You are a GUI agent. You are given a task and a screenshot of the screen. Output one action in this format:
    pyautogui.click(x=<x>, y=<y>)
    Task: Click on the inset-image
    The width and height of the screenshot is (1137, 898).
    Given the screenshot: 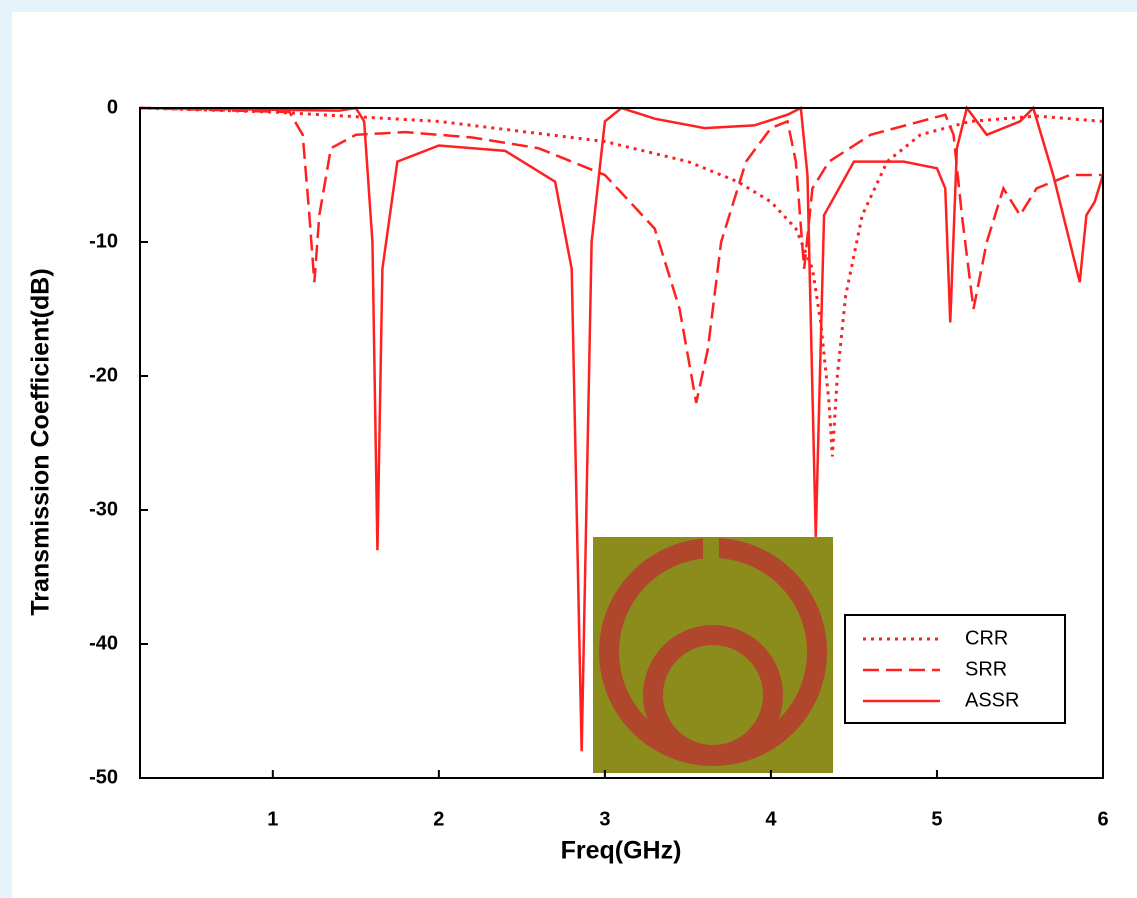 What is the action you would take?
    pyautogui.click(x=713, y=655)
    